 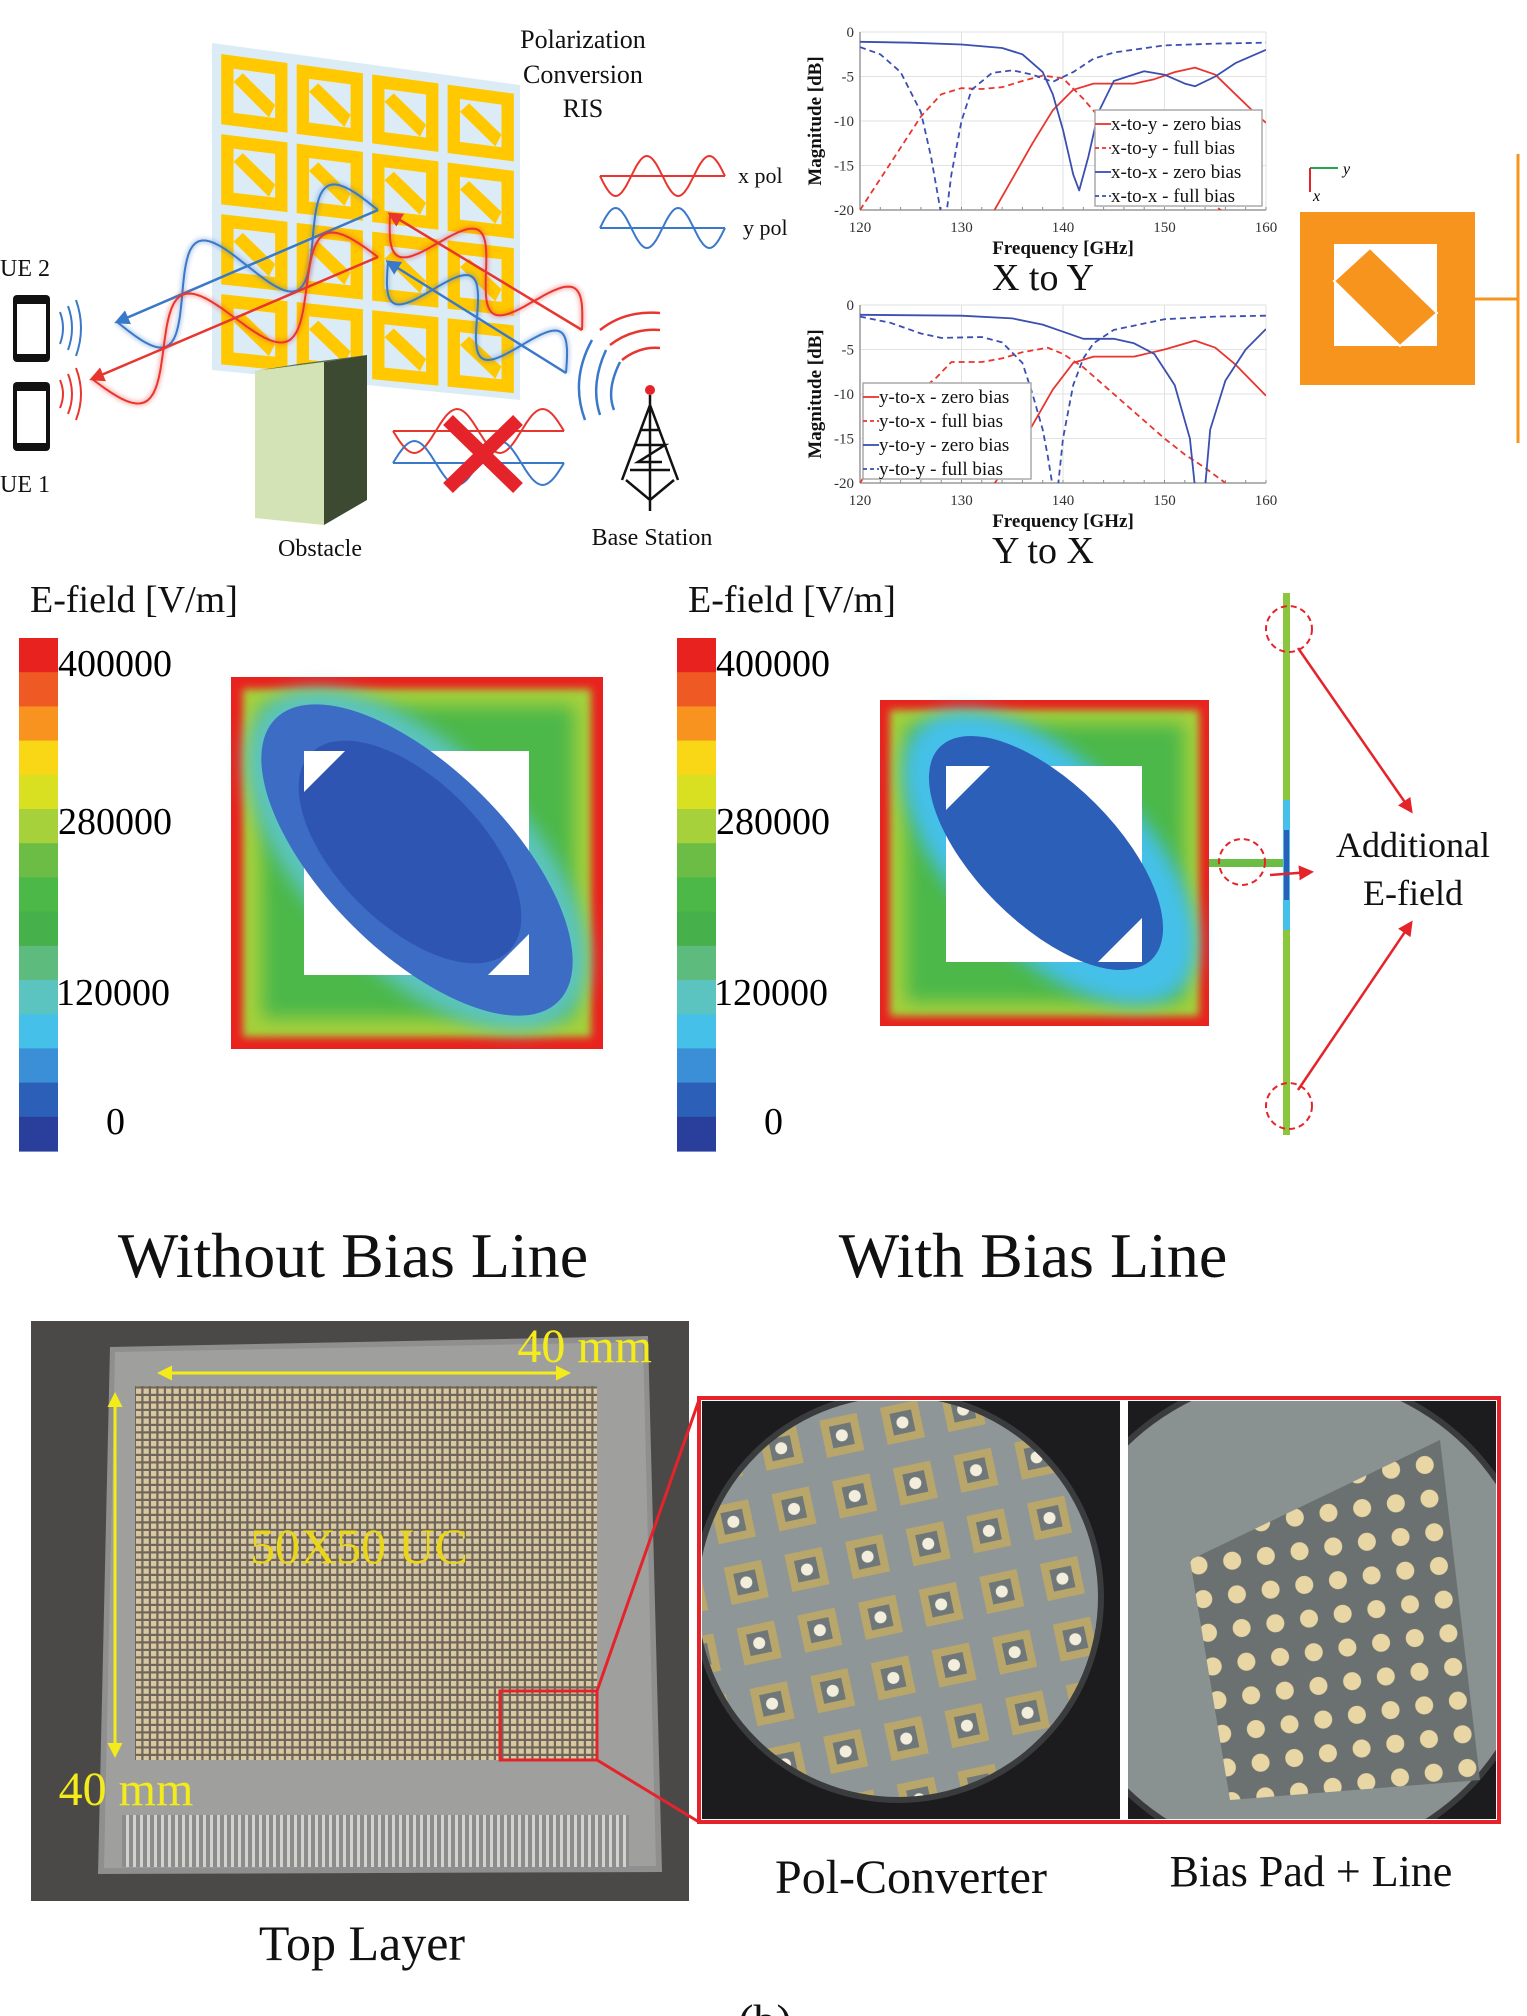 I want to click on phone-ue2-icon, so click(x=31, y=328).